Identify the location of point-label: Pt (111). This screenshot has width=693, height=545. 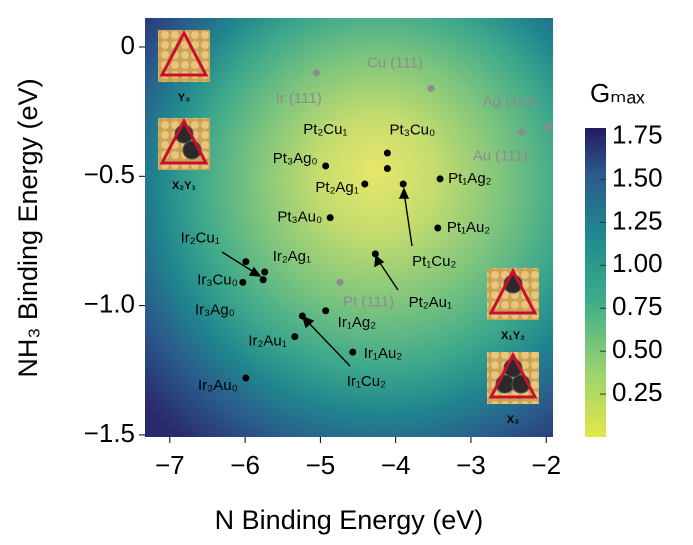
(368, 301).